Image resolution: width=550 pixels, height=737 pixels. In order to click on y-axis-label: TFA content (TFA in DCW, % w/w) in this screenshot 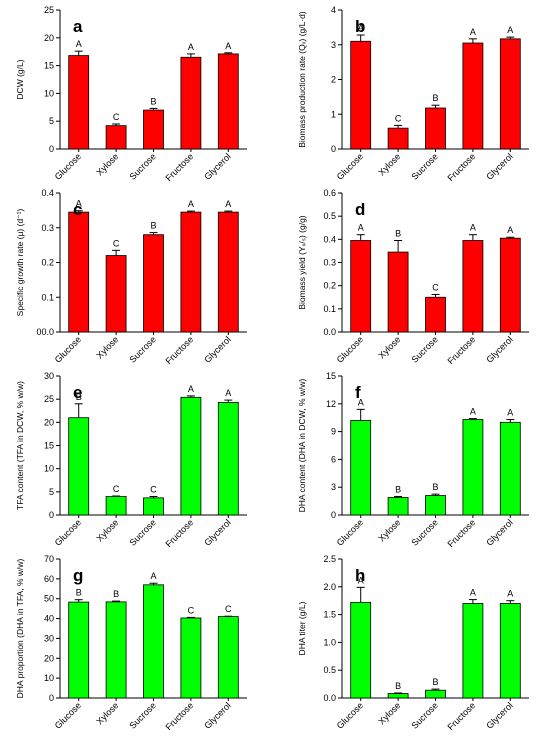, I will do `click(20, 445)`.